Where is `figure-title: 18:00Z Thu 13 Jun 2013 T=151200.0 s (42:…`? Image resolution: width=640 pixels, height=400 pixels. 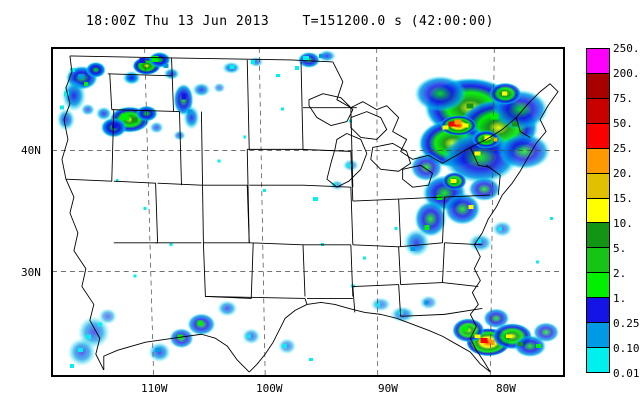
figure-title: 18:00Z Thu 13 Jun 2013 T=151200.0 s (42:… is located at coordinates (289, 21).